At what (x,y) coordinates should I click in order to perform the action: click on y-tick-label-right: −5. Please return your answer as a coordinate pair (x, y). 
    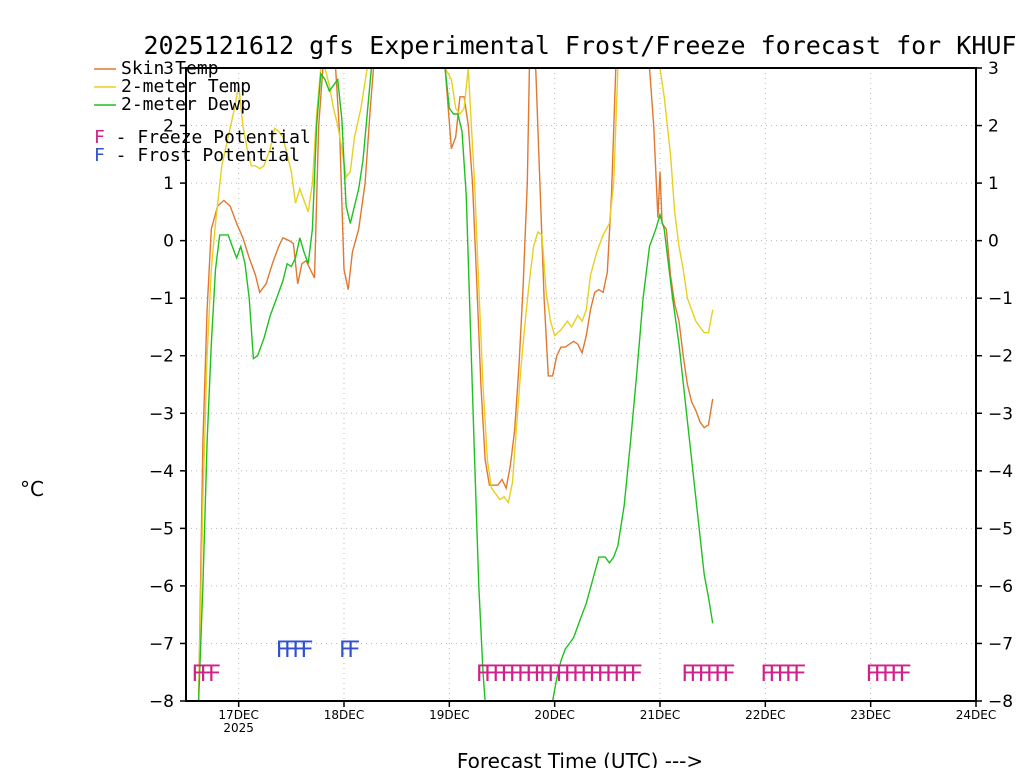
    Looking at the image, I should click on (1000, 529).